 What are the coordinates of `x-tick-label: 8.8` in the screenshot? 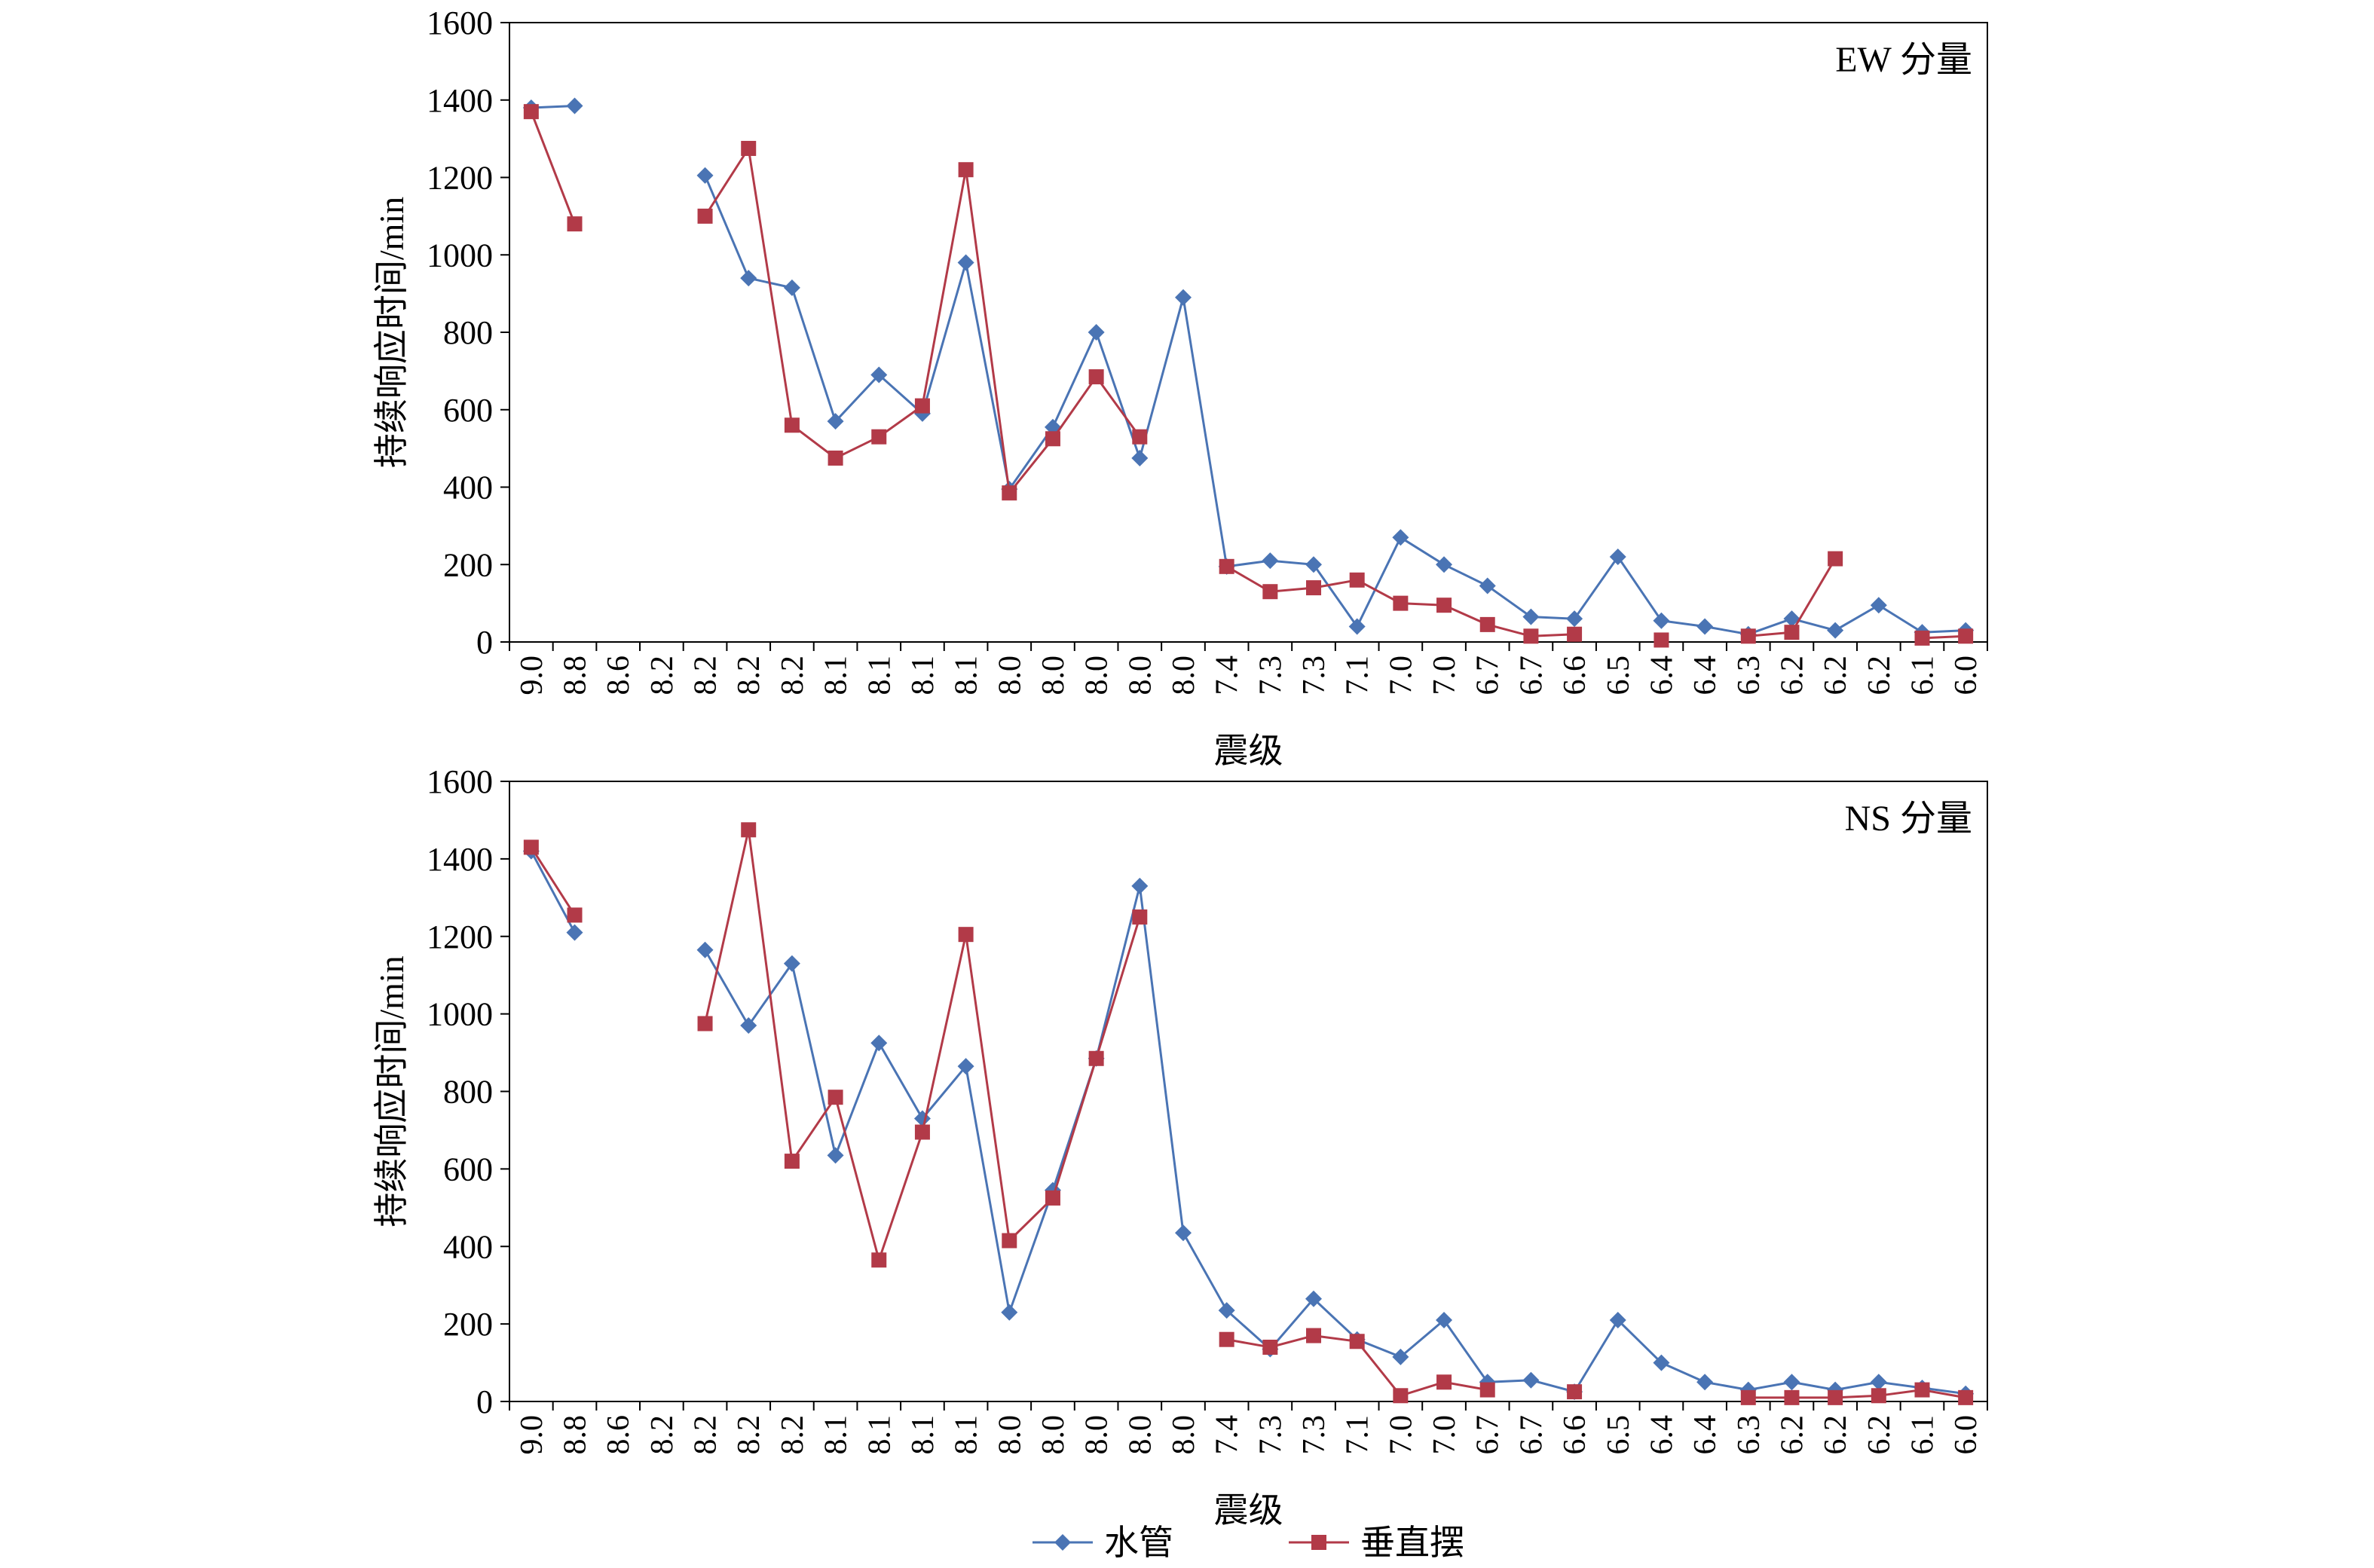 It's located at (575, 675).